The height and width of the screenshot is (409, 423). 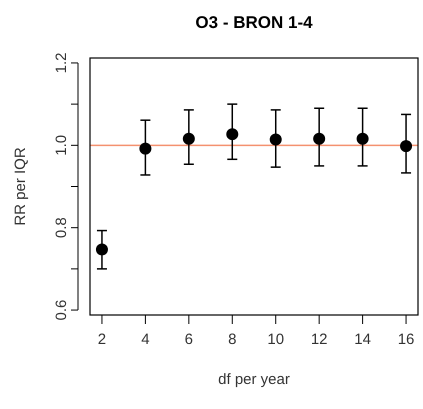 What do you see at coordinates (61, 310) in the screenshot?
I see `y-tick-label: 0.6` at bounding box center [61, 310].